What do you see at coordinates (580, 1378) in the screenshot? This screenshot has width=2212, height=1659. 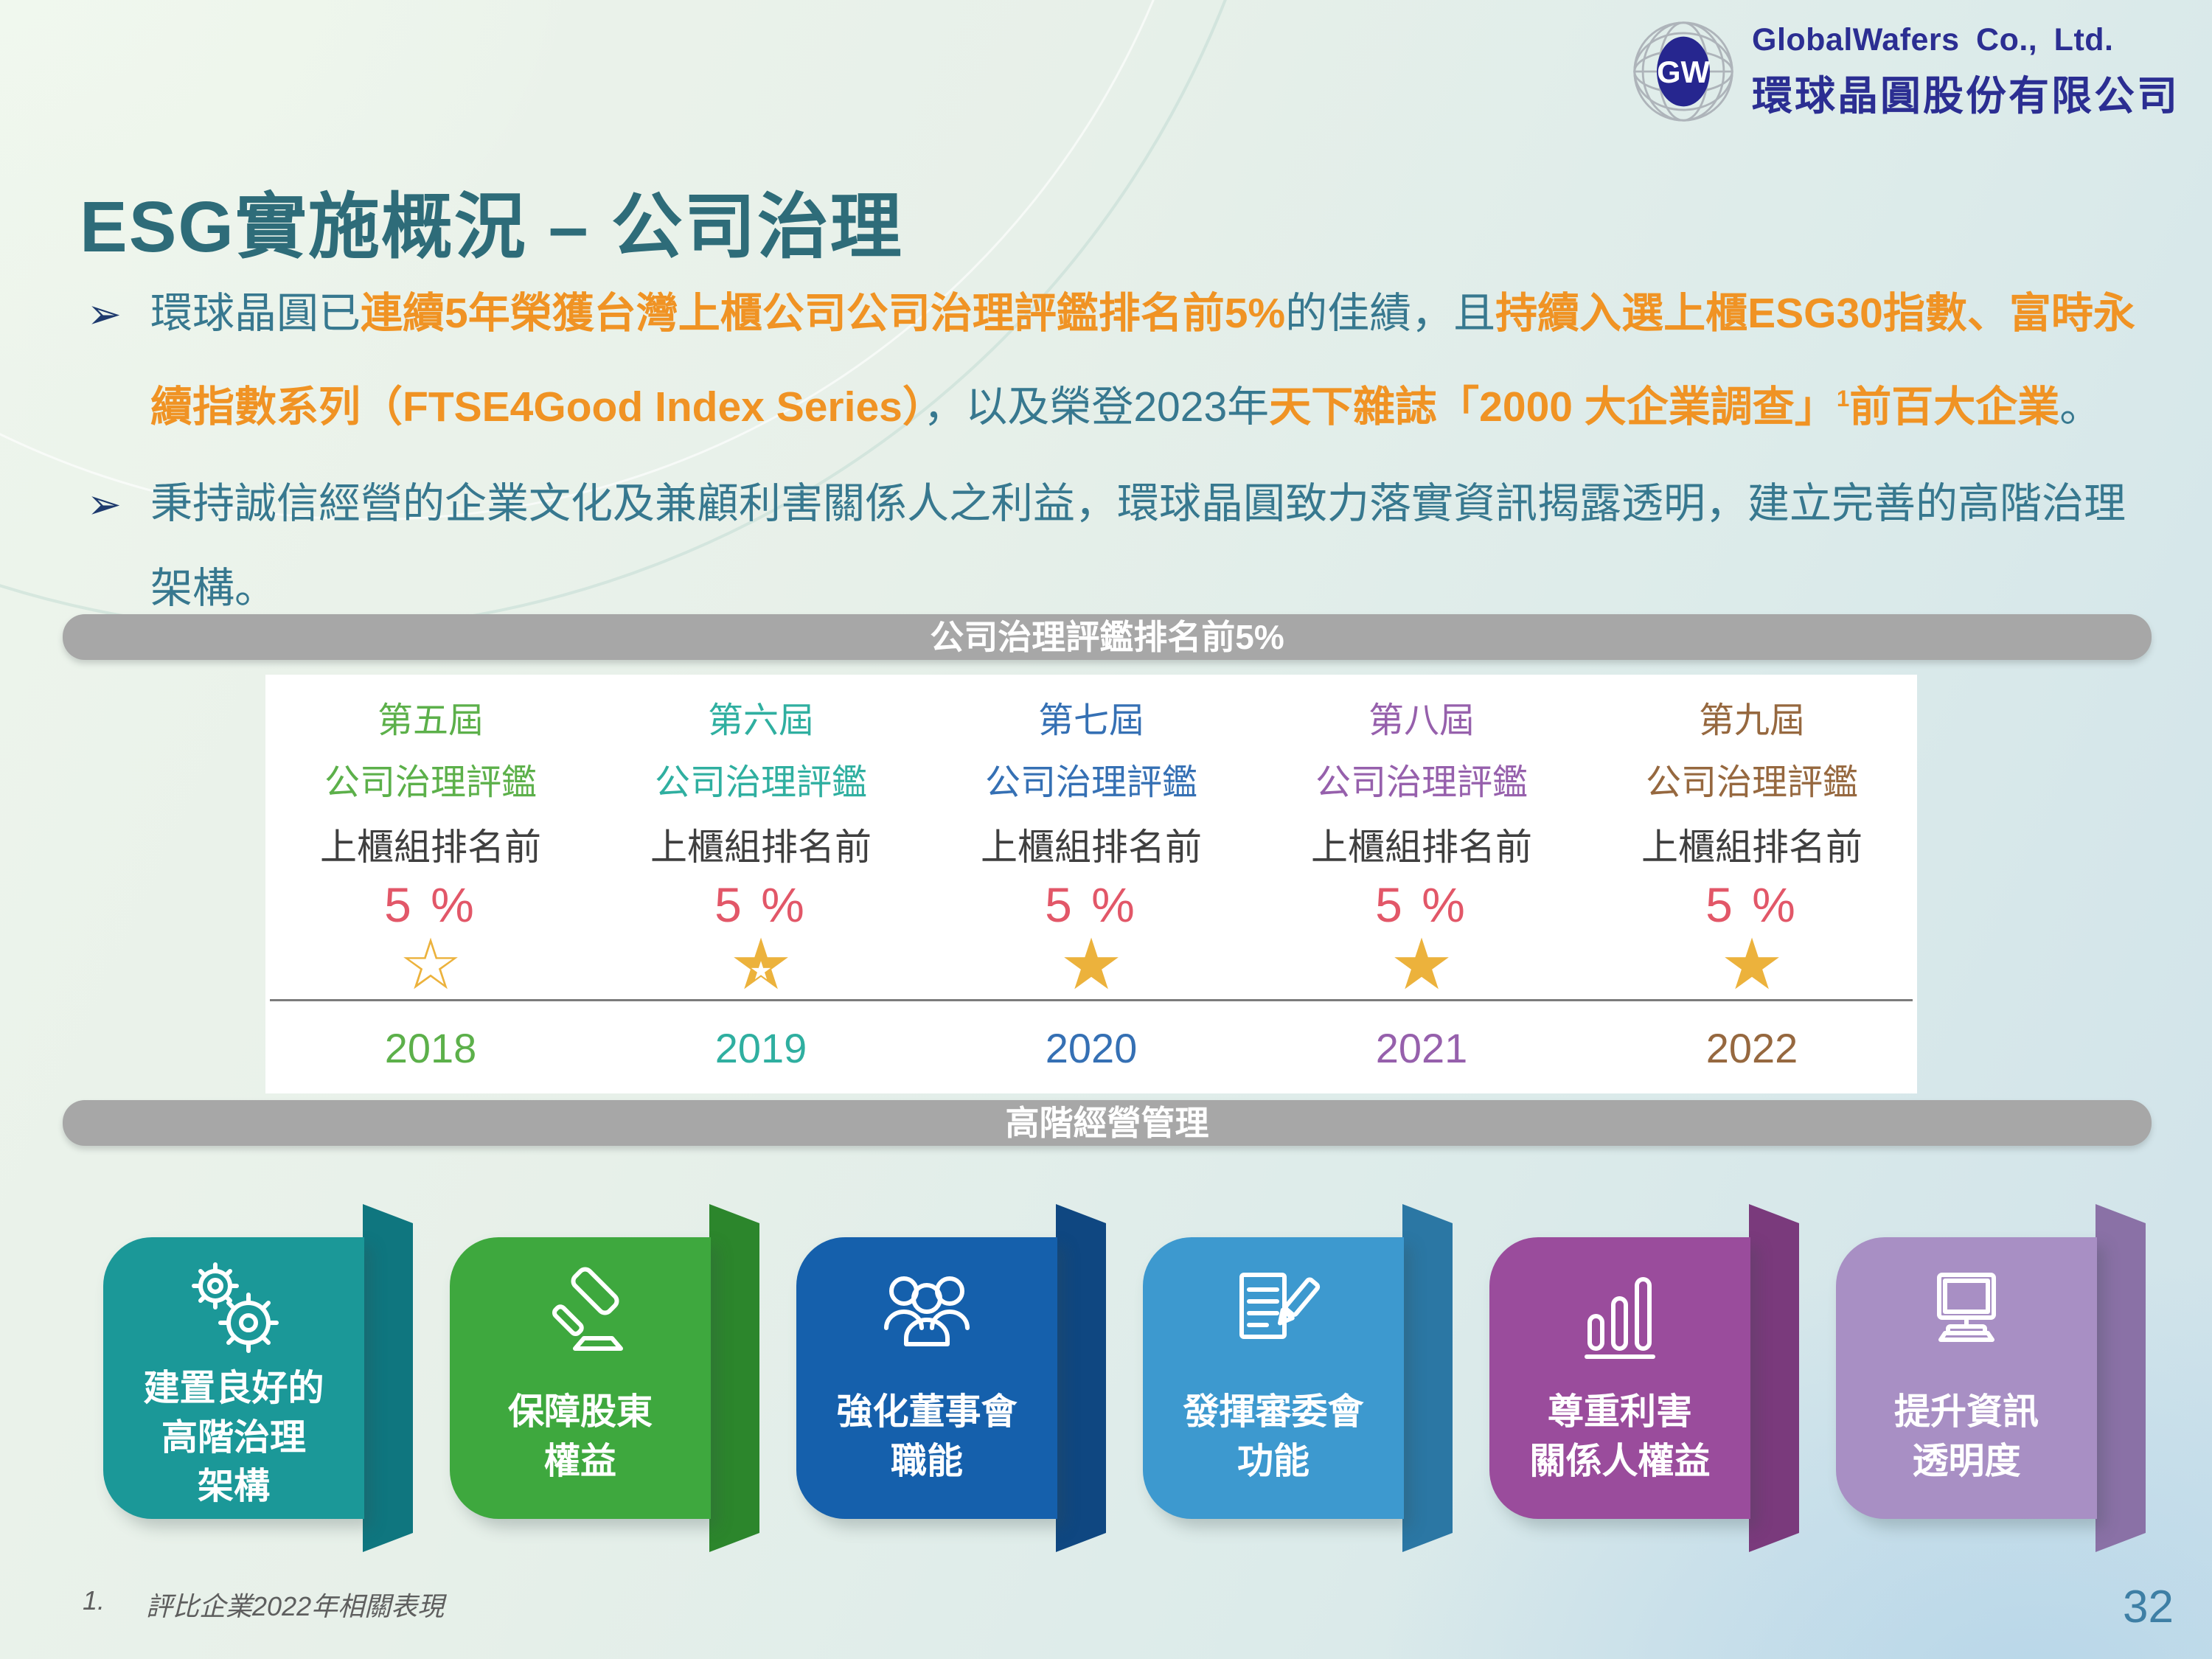 I see `ribbon-card: 保障股東 權益` at bounding box center [580, 1378].